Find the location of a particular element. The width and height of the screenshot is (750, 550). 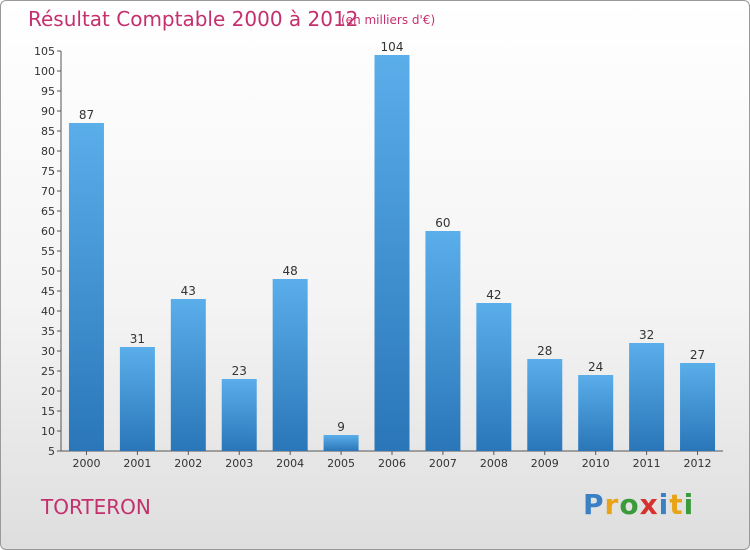

value-label-2007: 60 is located at coordinates (442, 223).